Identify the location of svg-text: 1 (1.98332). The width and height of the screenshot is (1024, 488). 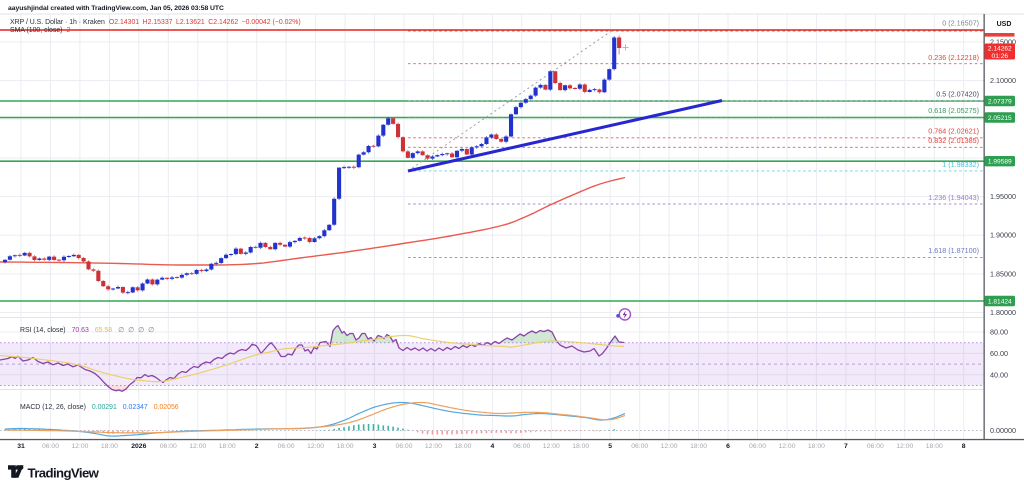
(960, 164).